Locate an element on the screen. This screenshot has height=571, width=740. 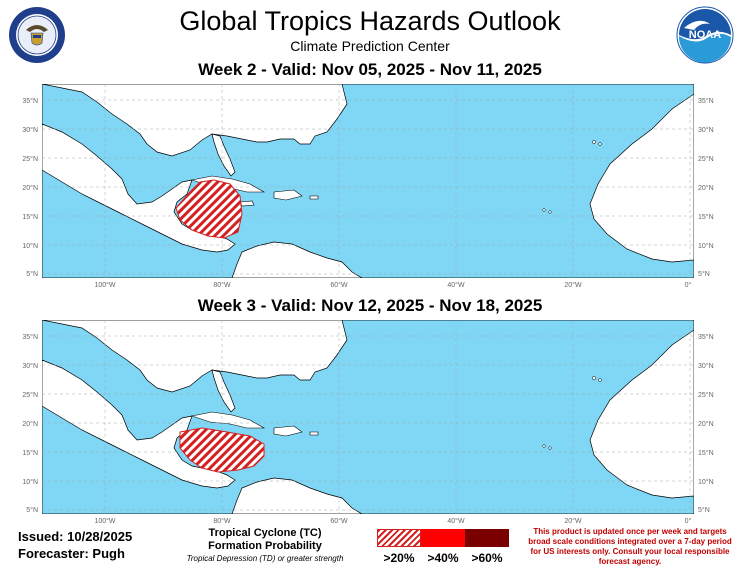
week2-tc-hazard-area is located at coordinates (209, 209).